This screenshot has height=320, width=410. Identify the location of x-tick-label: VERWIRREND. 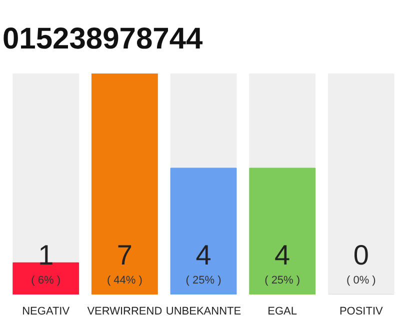
(124, 312).